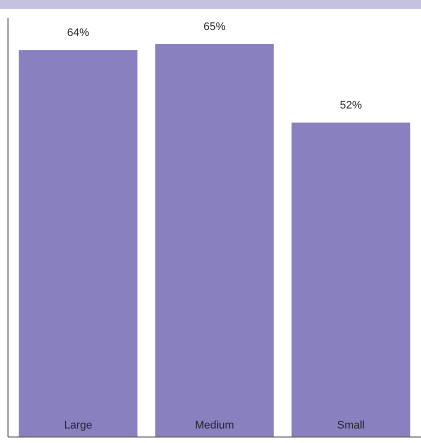  Describe the element at coordinates (214, 27) in the screenshot. I see `data-label: 65%` at that location.